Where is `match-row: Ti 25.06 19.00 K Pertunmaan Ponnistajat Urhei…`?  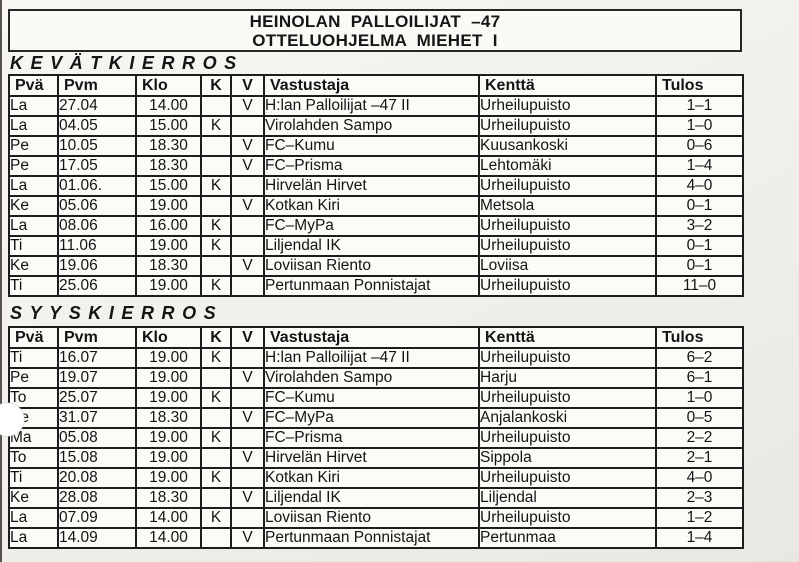
match-row: Ti 25.06 19.00 K Pertunmaan Ponnistajat Urhei… is located at coordinates (376, 286).